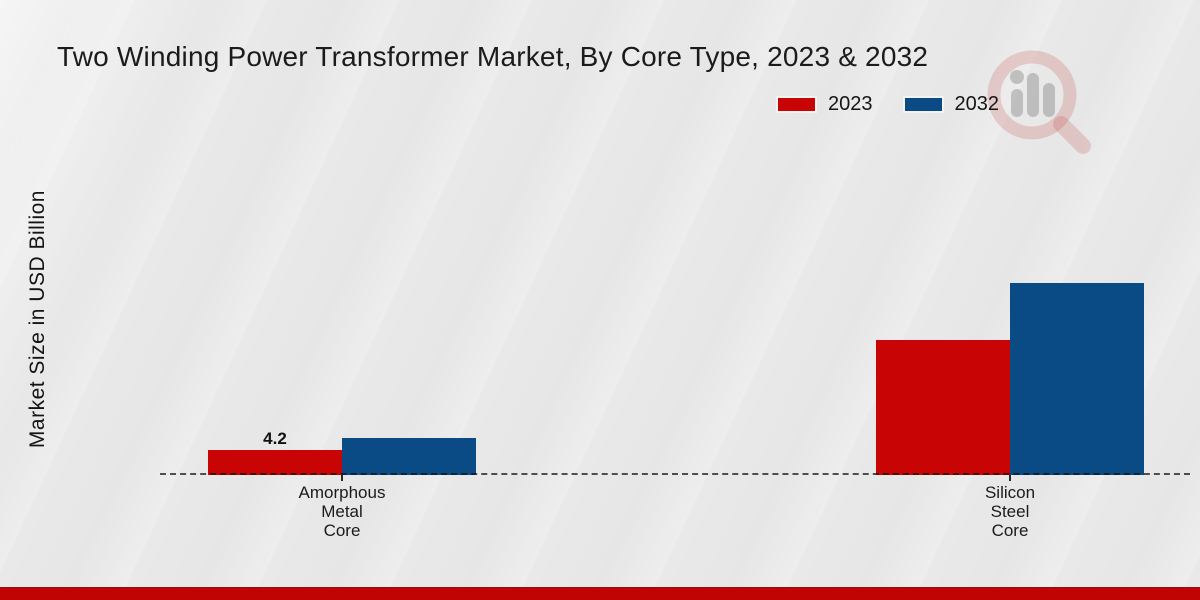 The width and height of the screenshot is (1200, 600). I want to click on x-tick-amorphous, so click(342, 478).